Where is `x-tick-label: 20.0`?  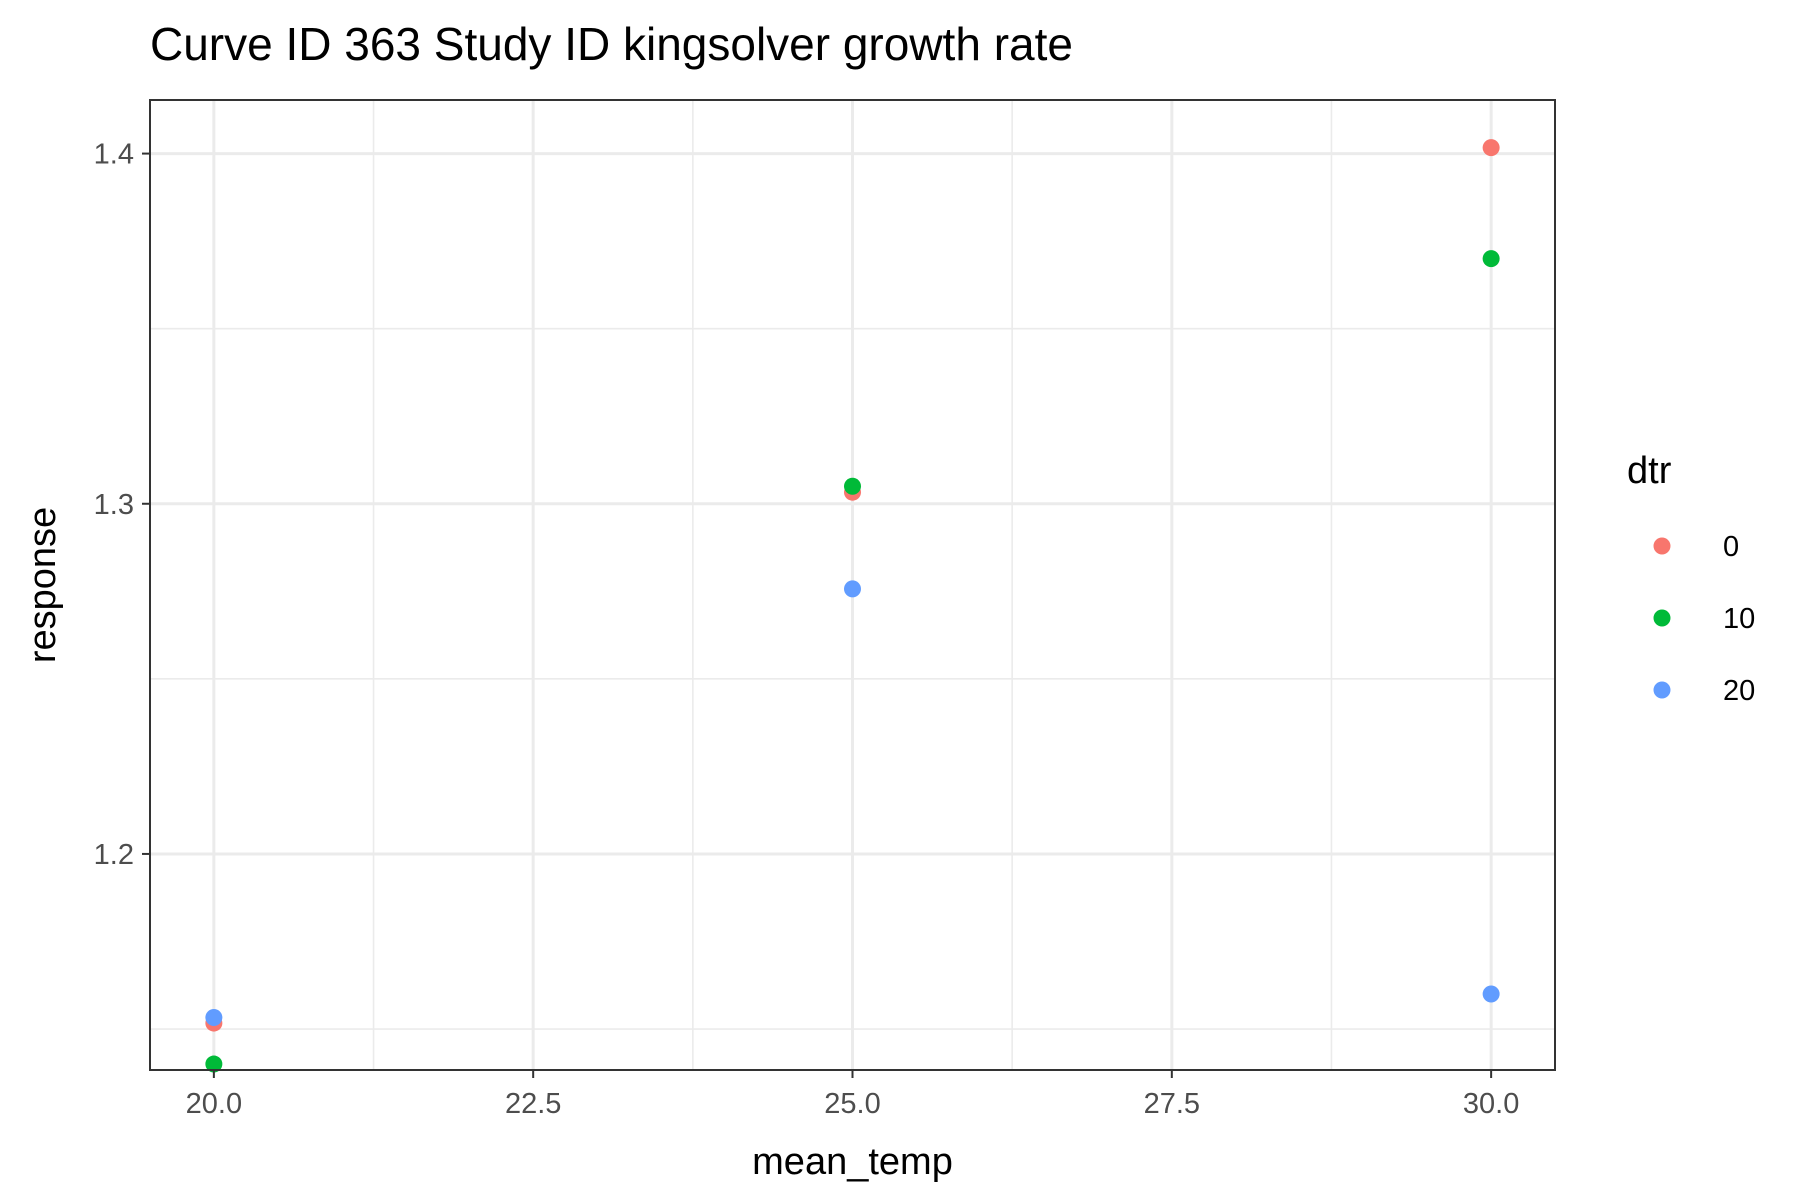 x-tick-label: 20.0 is located at coordinates (214, 1104).